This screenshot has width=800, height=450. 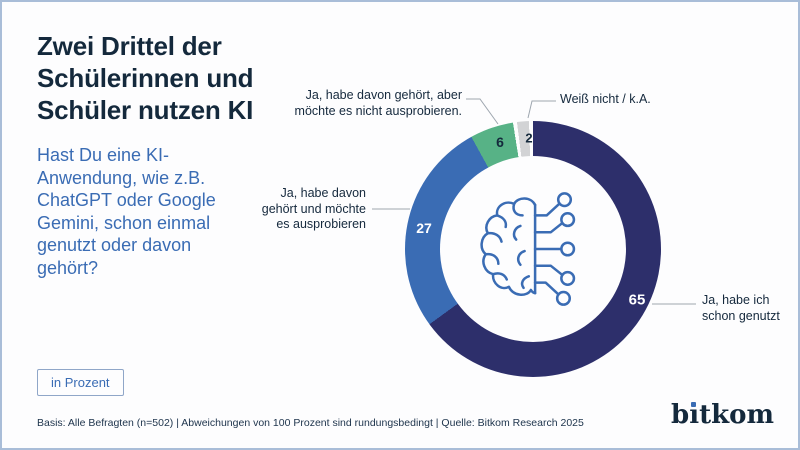 What do you see at coordinates (528, 249) in the screenshot?
I see `ai-brain-circuit-icon` at bounding box center [528, 249].